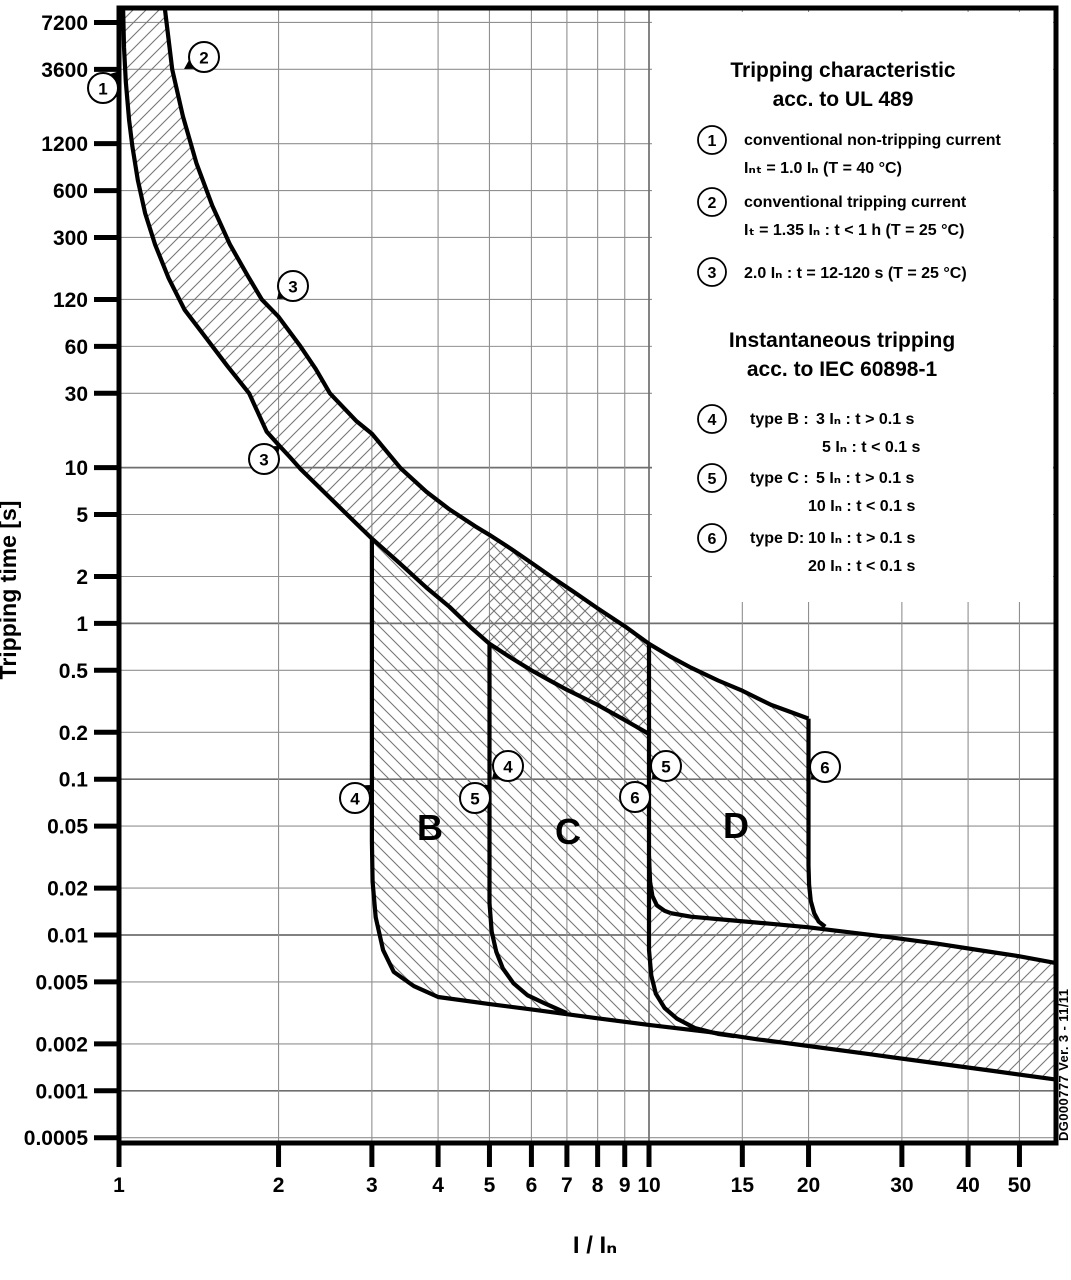  Describe the element at coordinates (76, 468) in the screenshot. I see `y-tick-label: 10` at that location.